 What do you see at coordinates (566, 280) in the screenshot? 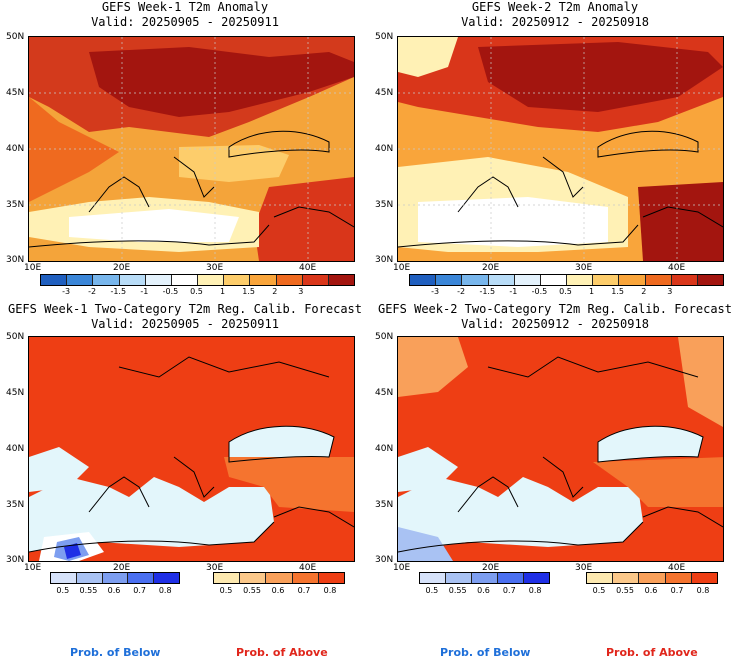
I see `colorbar-anomaly` at bounding box center [566, 280].